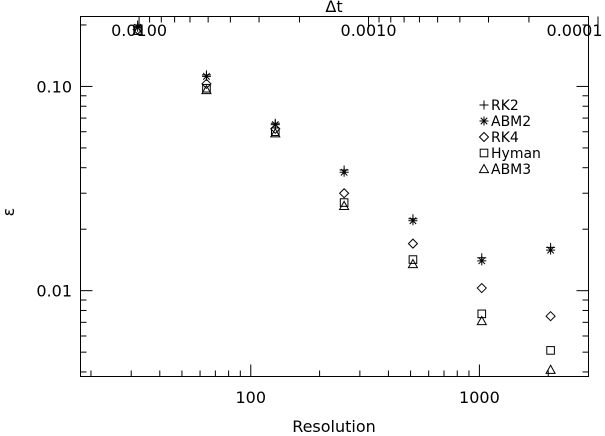 This screenshot has width=605, height=436. What do you see at coordinates (511, 122) in the screenshot?
I see `legend-label-abm2: ABM2` at bounding box center [511, 122].